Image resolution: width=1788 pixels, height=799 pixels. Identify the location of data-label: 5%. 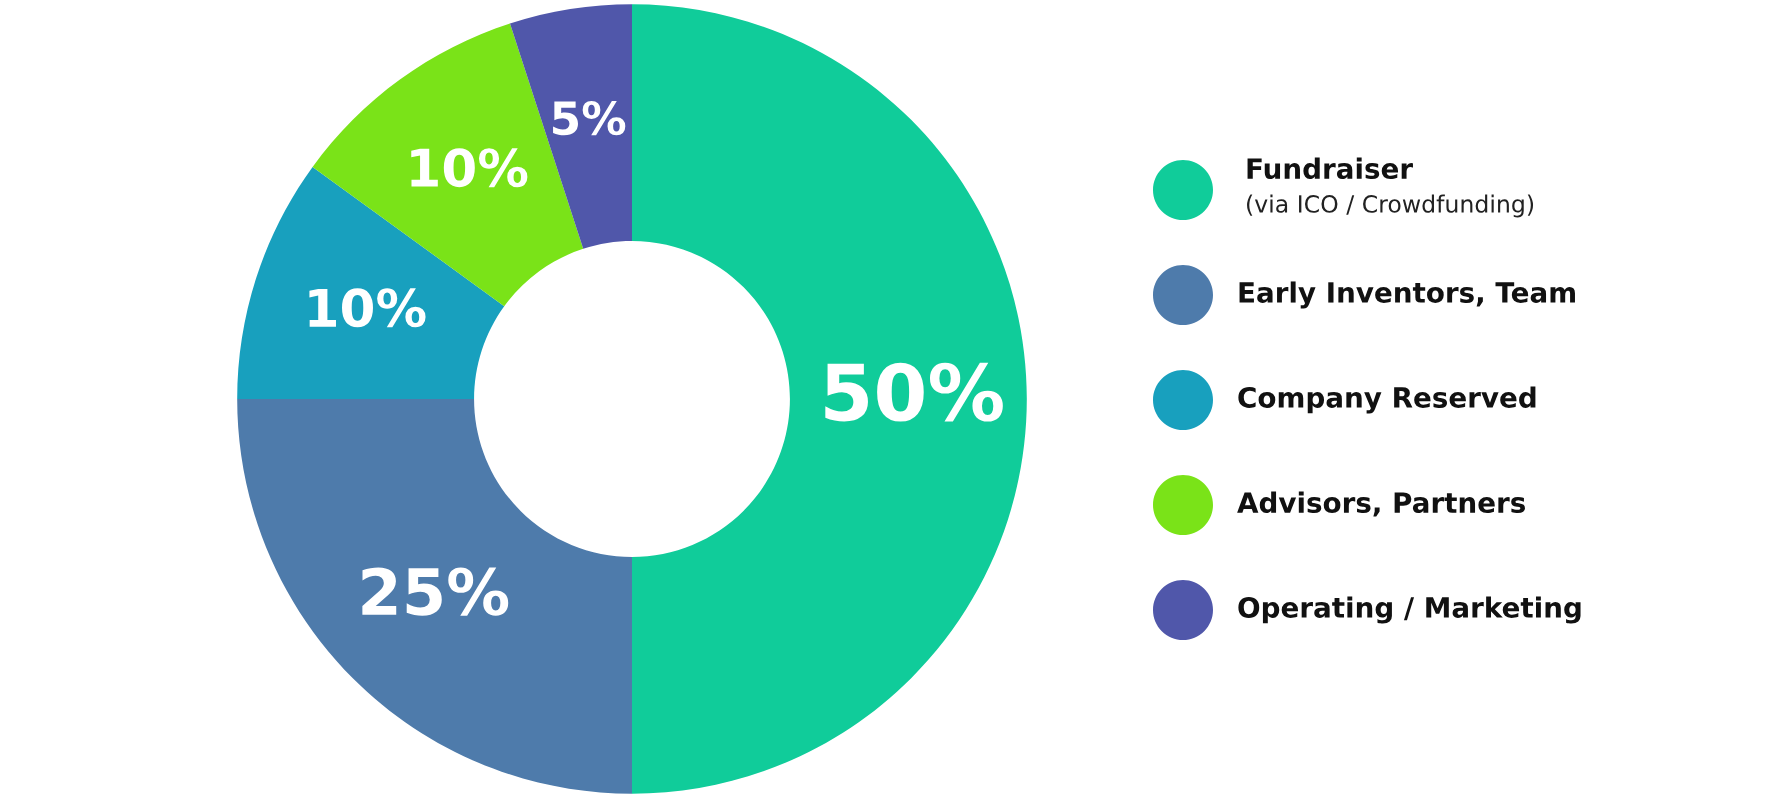
(589, 118).